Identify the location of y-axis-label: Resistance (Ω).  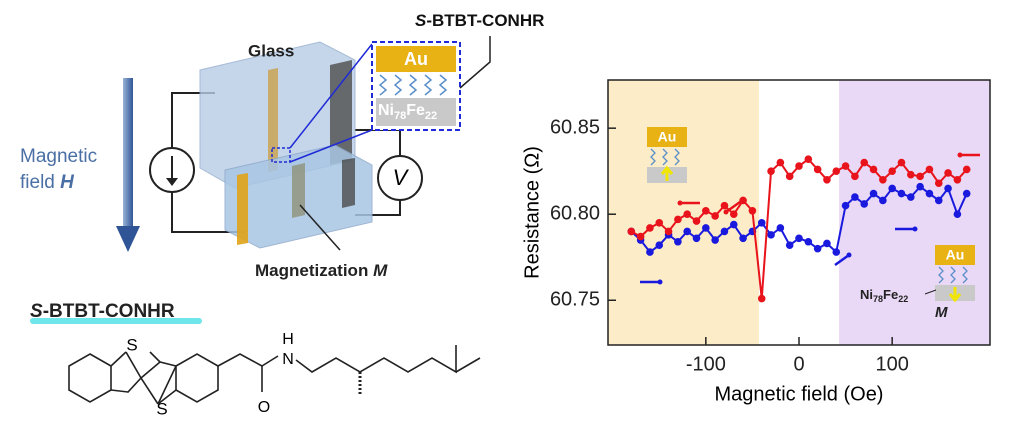
(532, 212).